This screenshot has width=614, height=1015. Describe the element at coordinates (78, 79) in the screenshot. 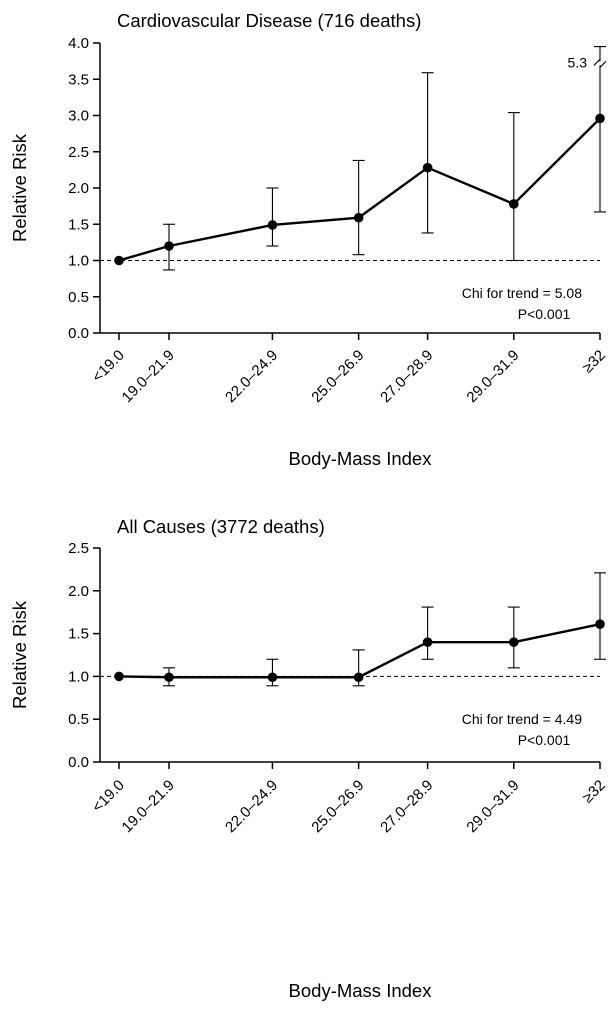

I see `y-tick-label: 3.5` at that location.